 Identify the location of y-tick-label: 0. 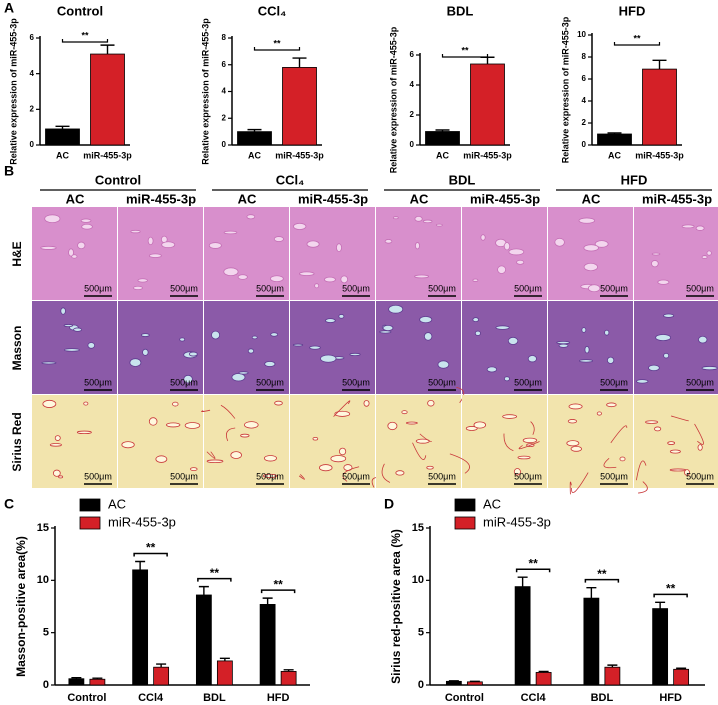
(32, 144).